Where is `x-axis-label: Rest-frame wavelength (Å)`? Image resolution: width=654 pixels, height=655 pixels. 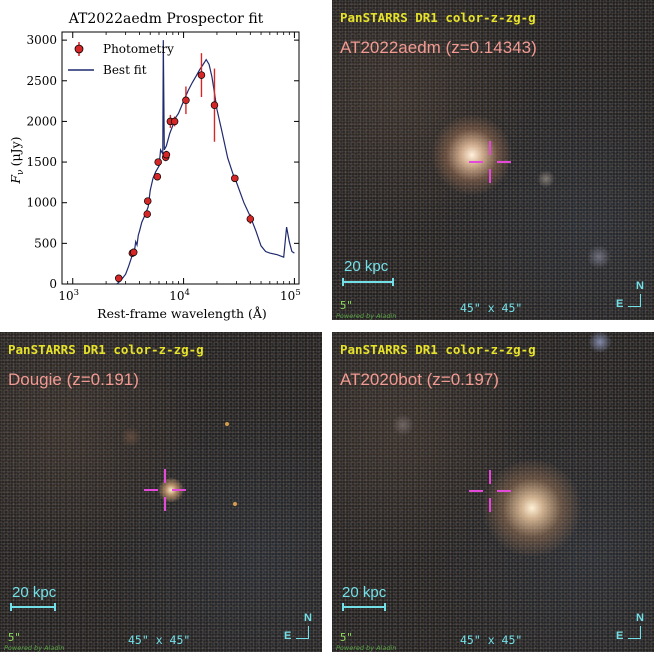
x-axis-label: Rest-frame wavelength (Å) is located at coordinates (182, 313).